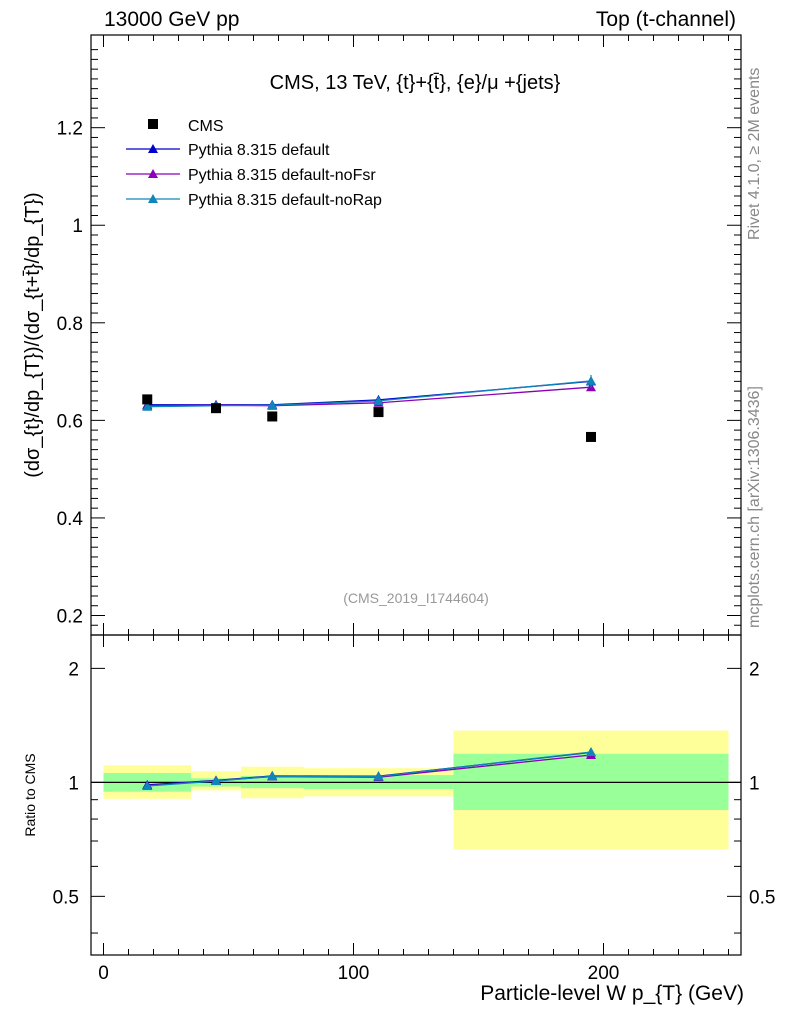 The image size is (786, 1024). Describe the element at coordinates (153, 124) in the screenshot. I see `legend-cms-marker` at that location.